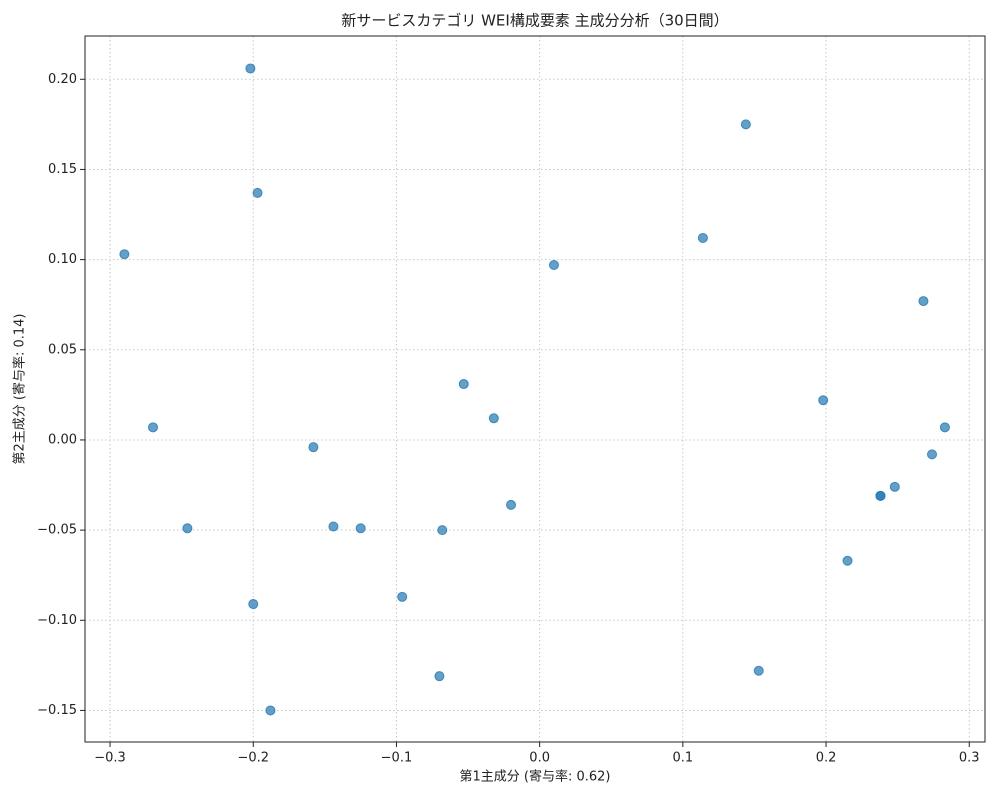 This screenshot has height=800, width=1000. What do you see at coordinates (57, 530) in the screenshot?
I see `y-tick-label: −0.05` at bounding box center [57, 530].